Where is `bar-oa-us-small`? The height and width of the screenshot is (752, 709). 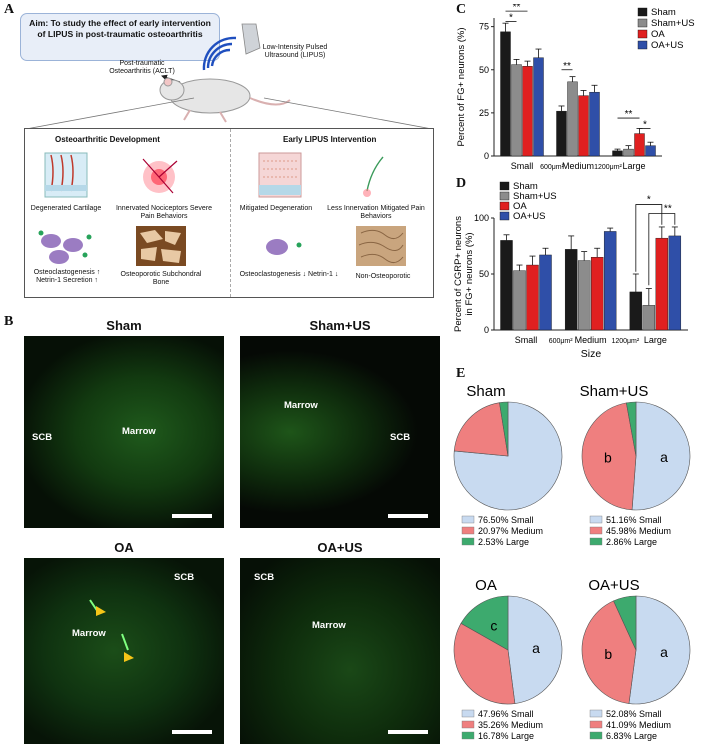
bar-oa-us-small is located at coordinates (545, 292).